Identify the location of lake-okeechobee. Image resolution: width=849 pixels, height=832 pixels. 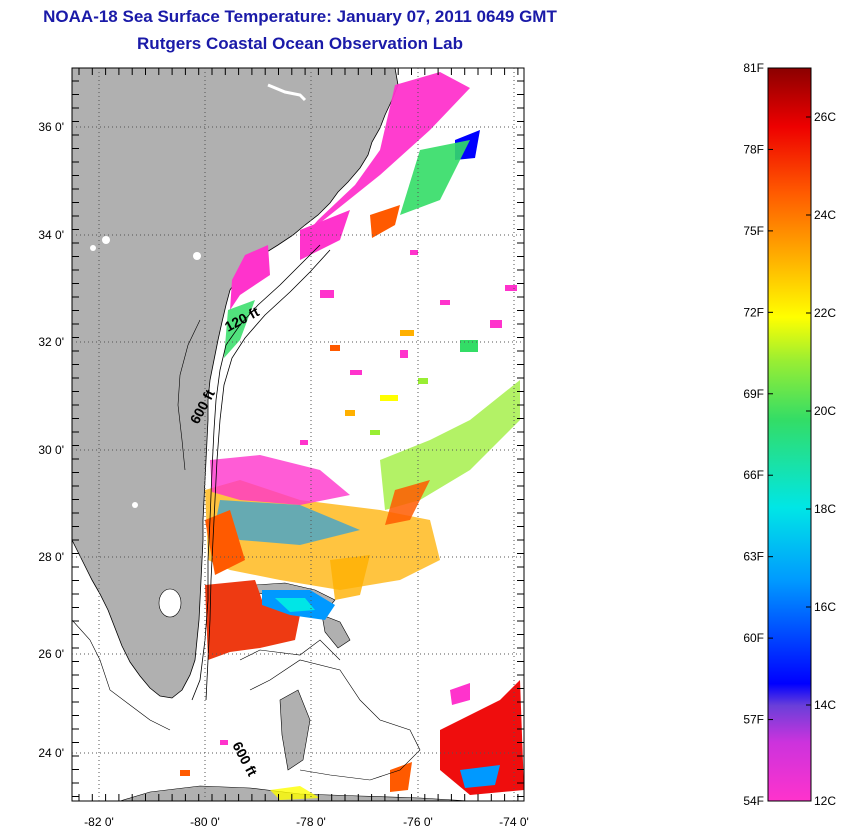
(170, 603).